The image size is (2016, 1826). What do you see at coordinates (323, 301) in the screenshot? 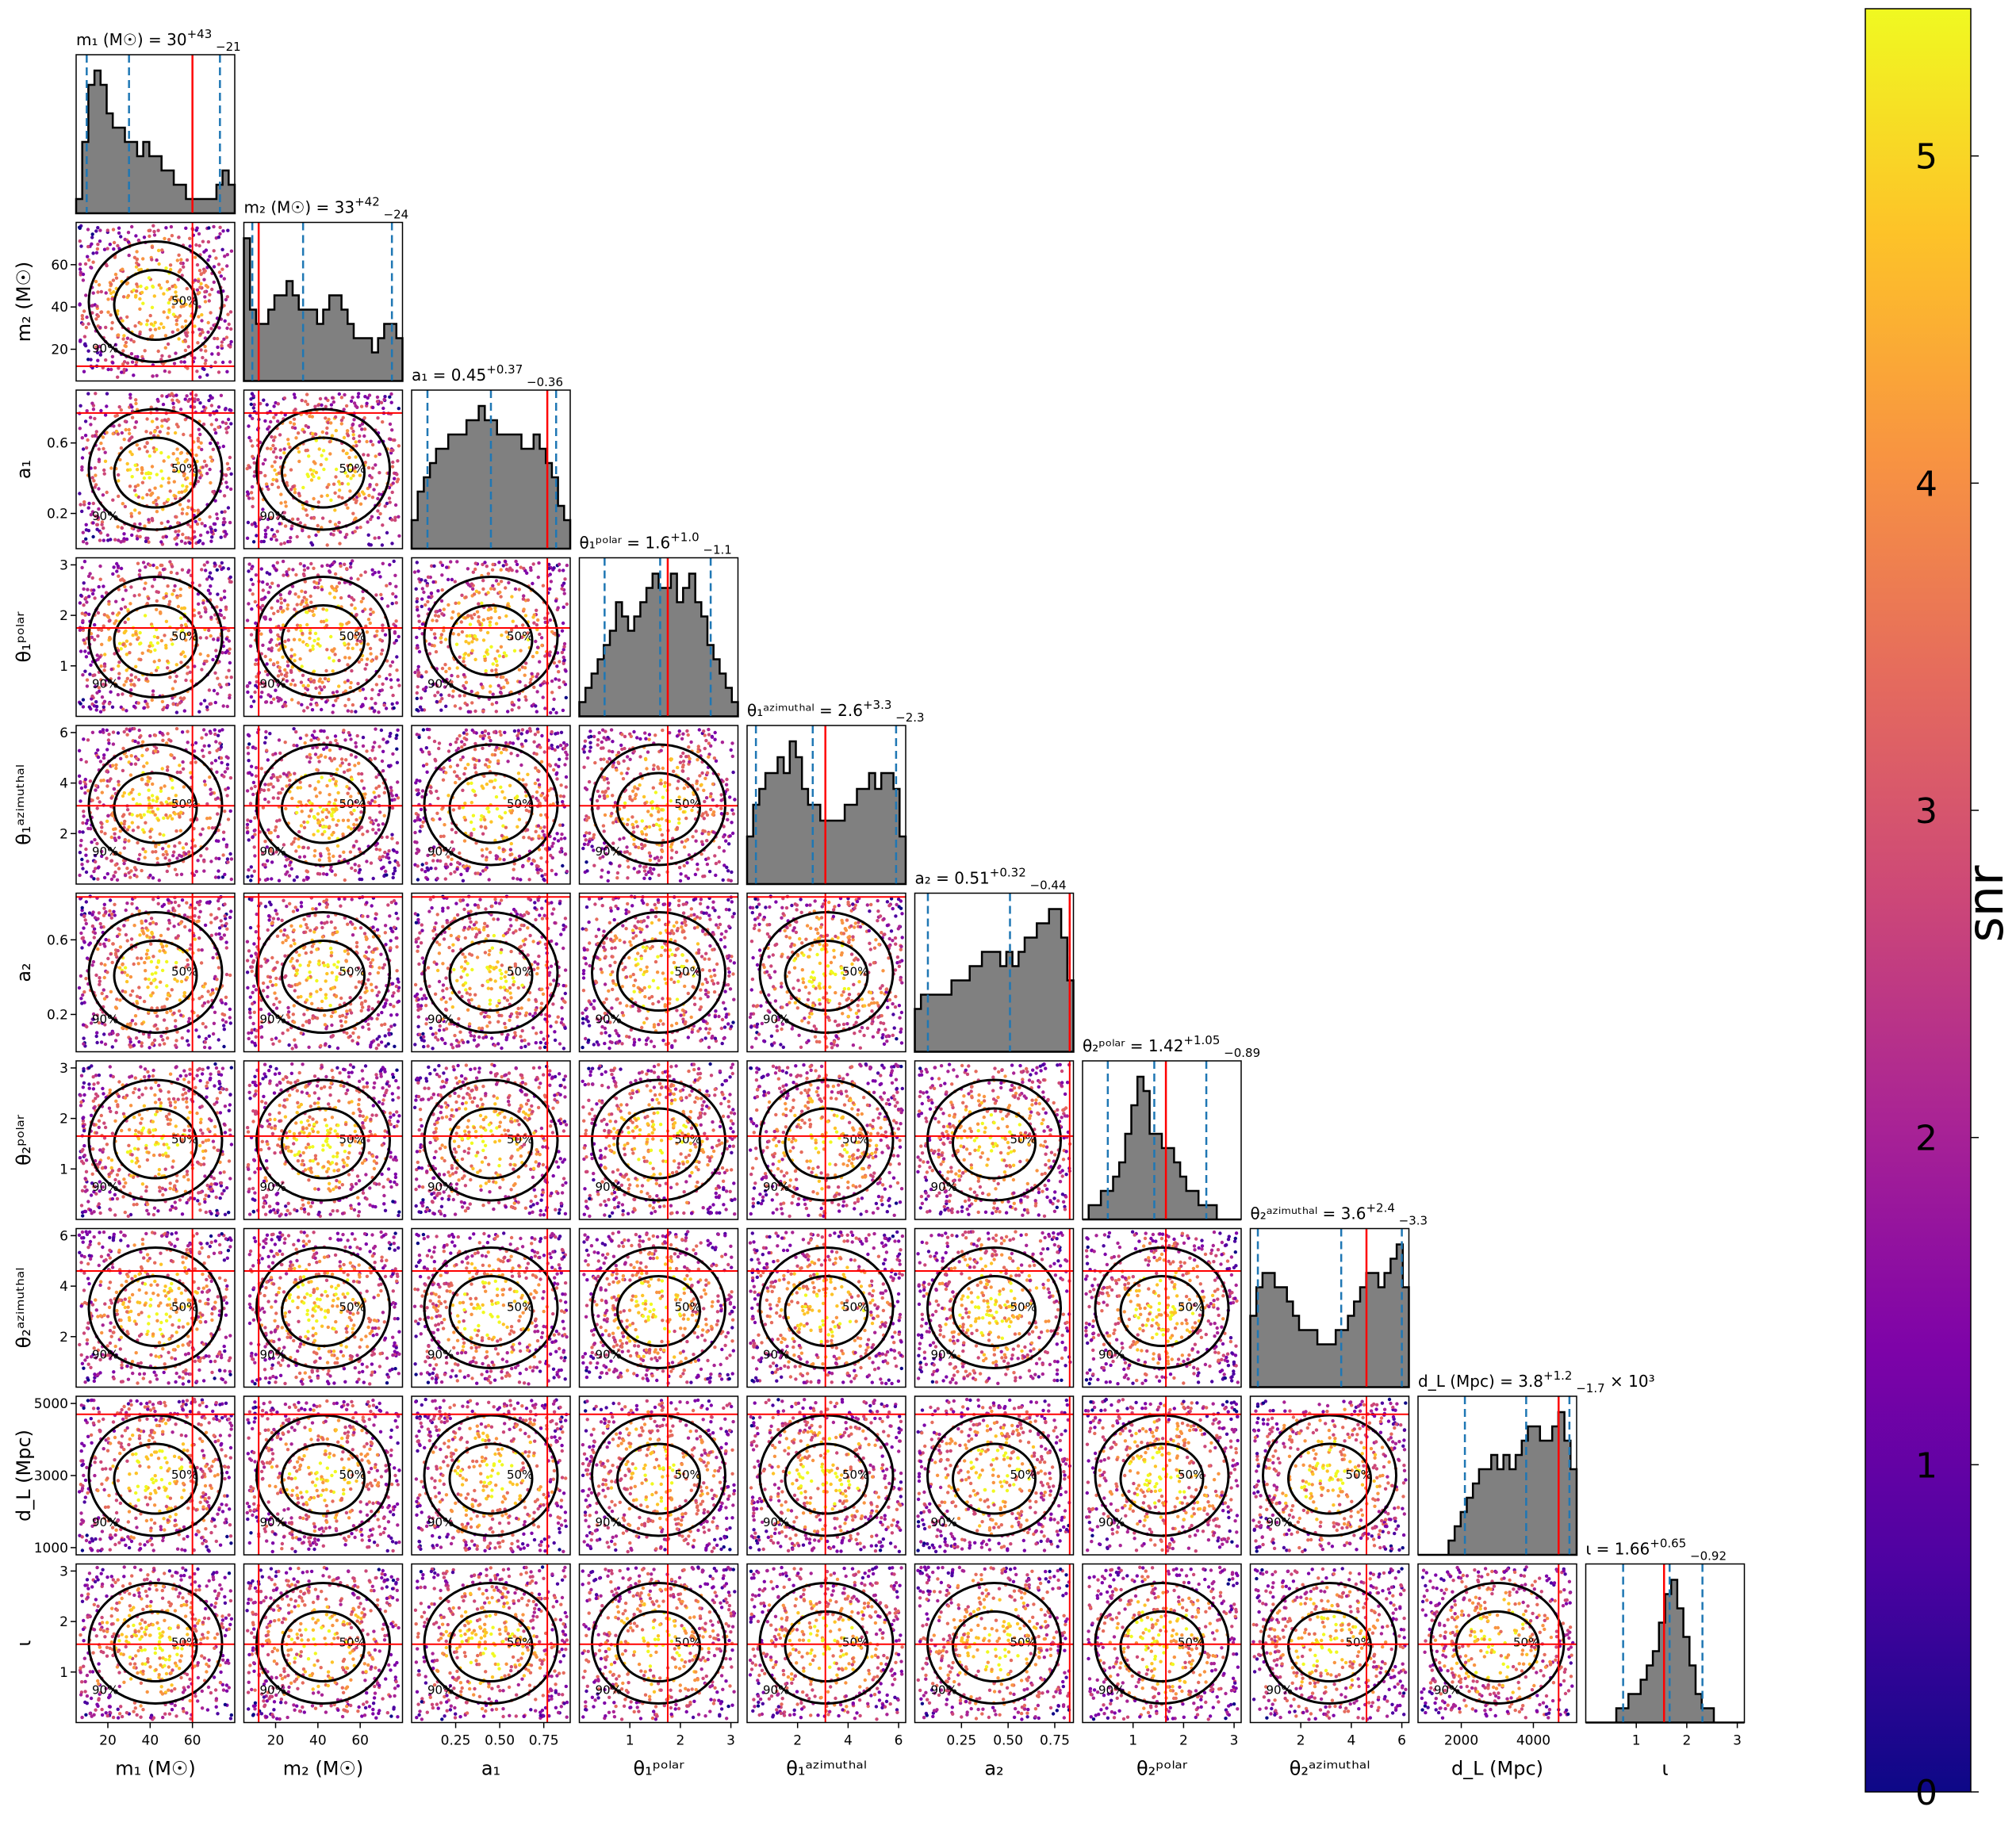
I see `panel-frame` at bounding box center [323, 301].